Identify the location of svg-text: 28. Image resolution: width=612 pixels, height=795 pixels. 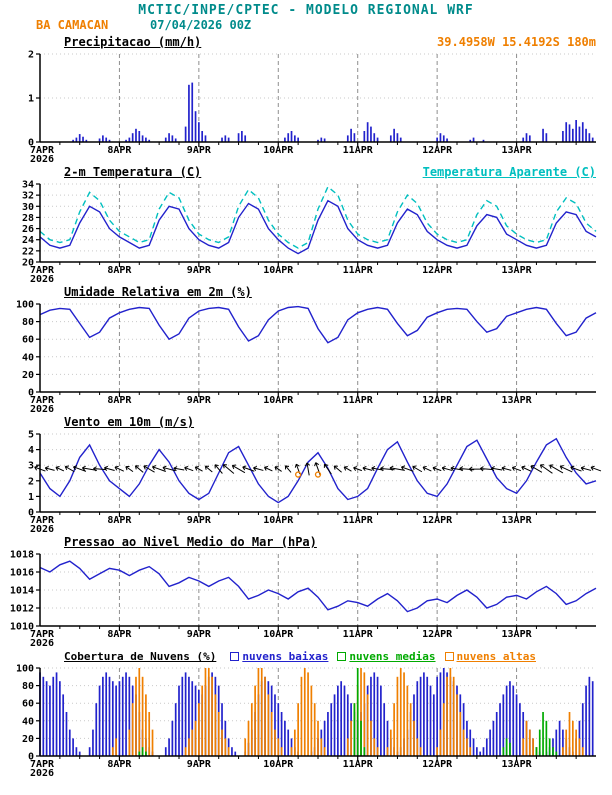
(28, 218).